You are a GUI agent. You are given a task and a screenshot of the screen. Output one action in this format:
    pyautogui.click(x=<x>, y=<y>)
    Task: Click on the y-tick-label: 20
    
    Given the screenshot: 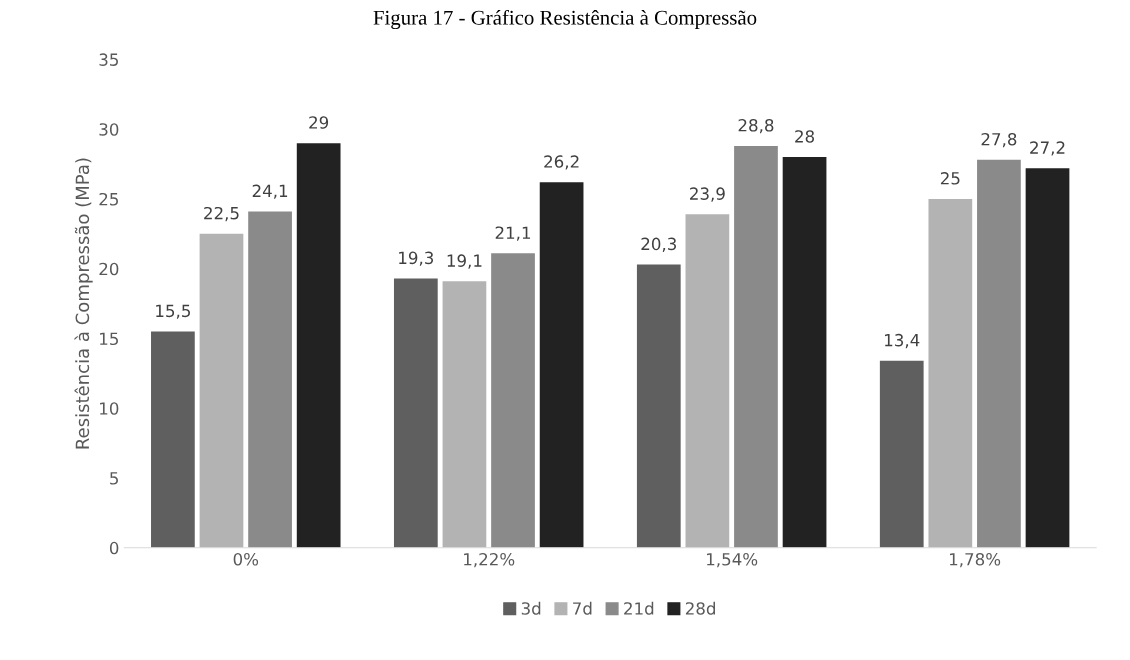 What is the action you would take?
    pyautogui.click(x=109, y=269)
    